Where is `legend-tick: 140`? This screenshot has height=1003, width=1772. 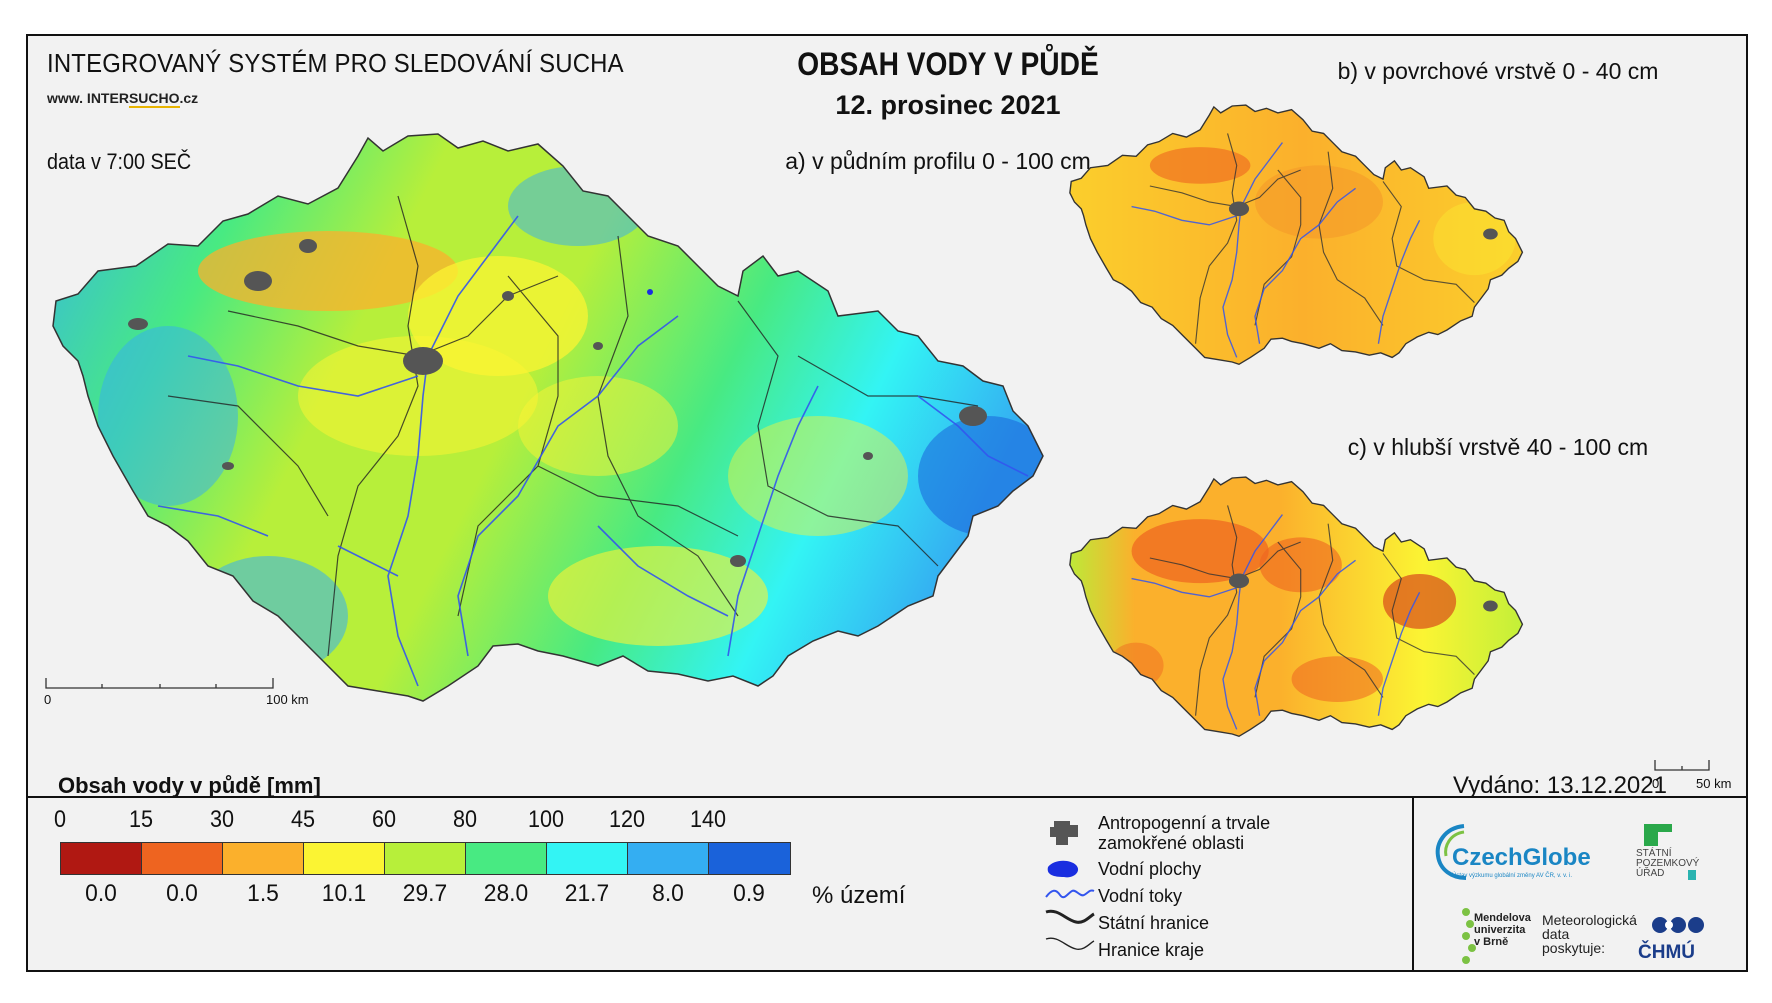
legend-tick: 140 is located at coordinates (708, 819).